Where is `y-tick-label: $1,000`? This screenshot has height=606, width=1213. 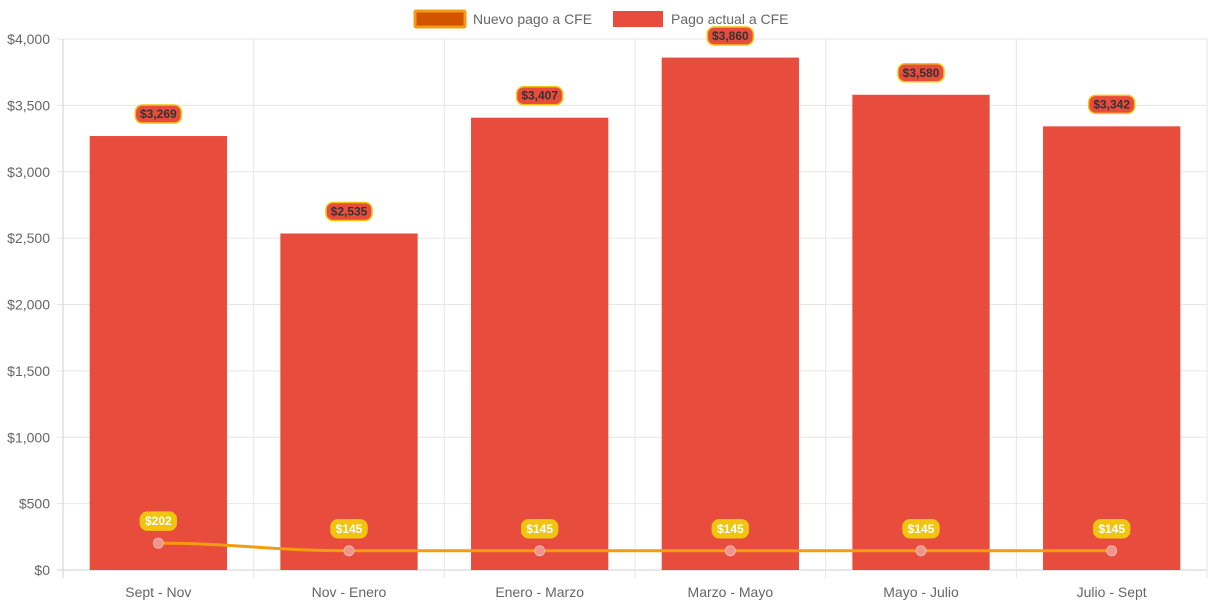 y-tick-label: $1,000 is located at coordinates (28, 437).